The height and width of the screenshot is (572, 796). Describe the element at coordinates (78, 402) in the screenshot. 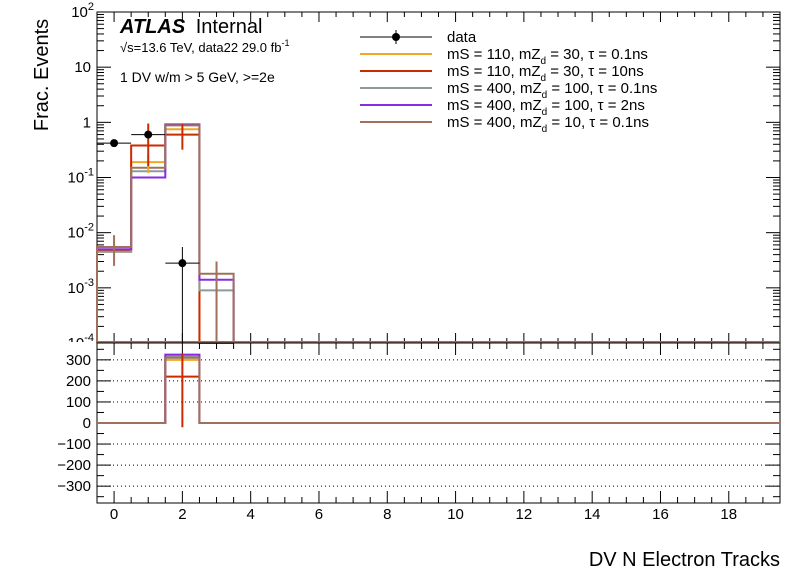

I see `y-tick-label-bottom: 100` at that location.